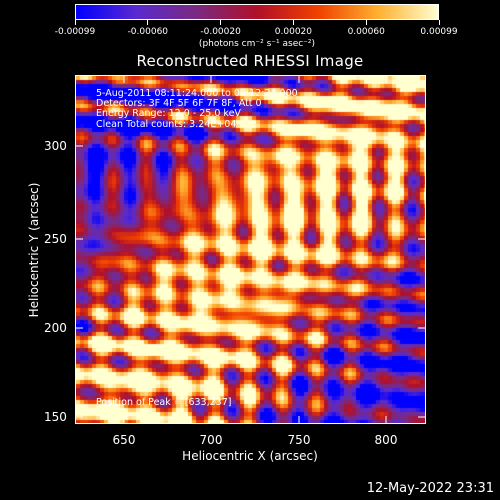  What do you see at coordinates (220, 32) in the screenshot?
I see `colorbar-tick-label: -0.00020` at bounding box center [220, 32].